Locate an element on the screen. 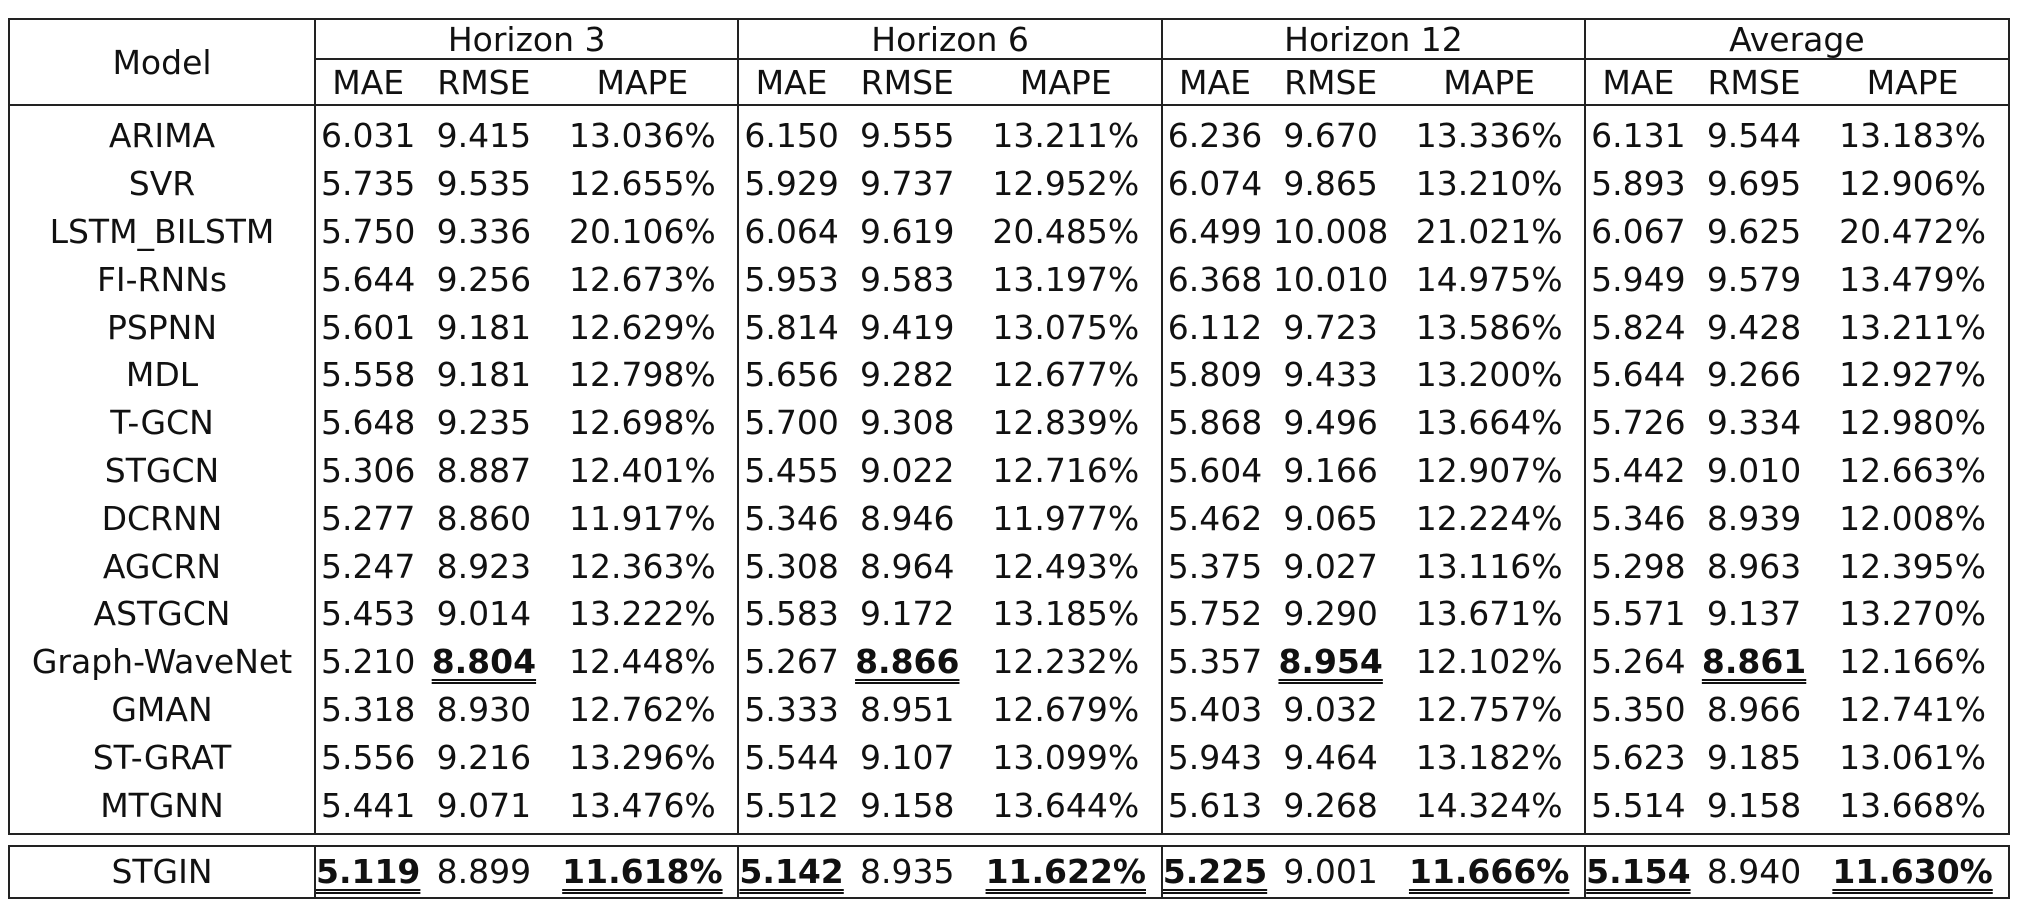  metric-header-mae: MAE is located at coordinates (368, 82).